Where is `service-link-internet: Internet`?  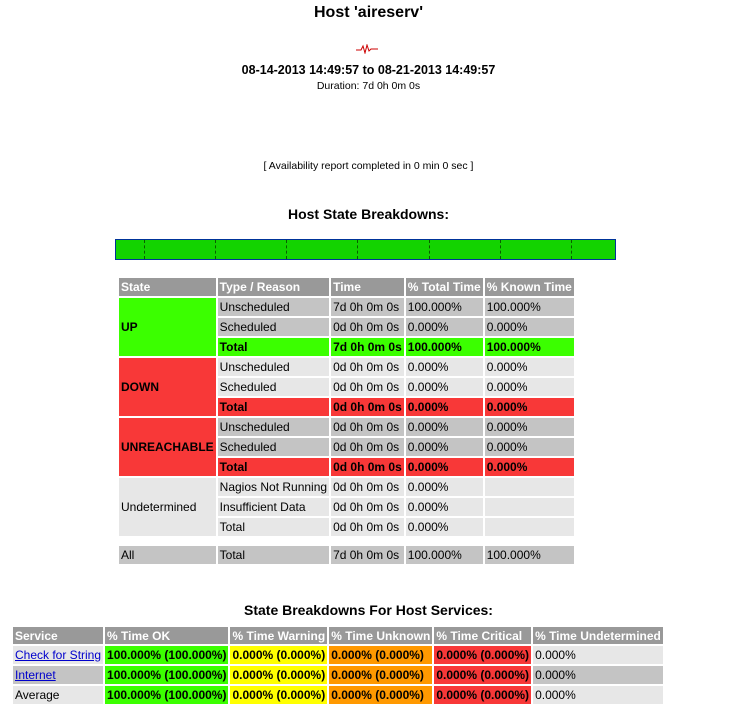
service-link-internet: Internet is located at coordinates (35, 675).